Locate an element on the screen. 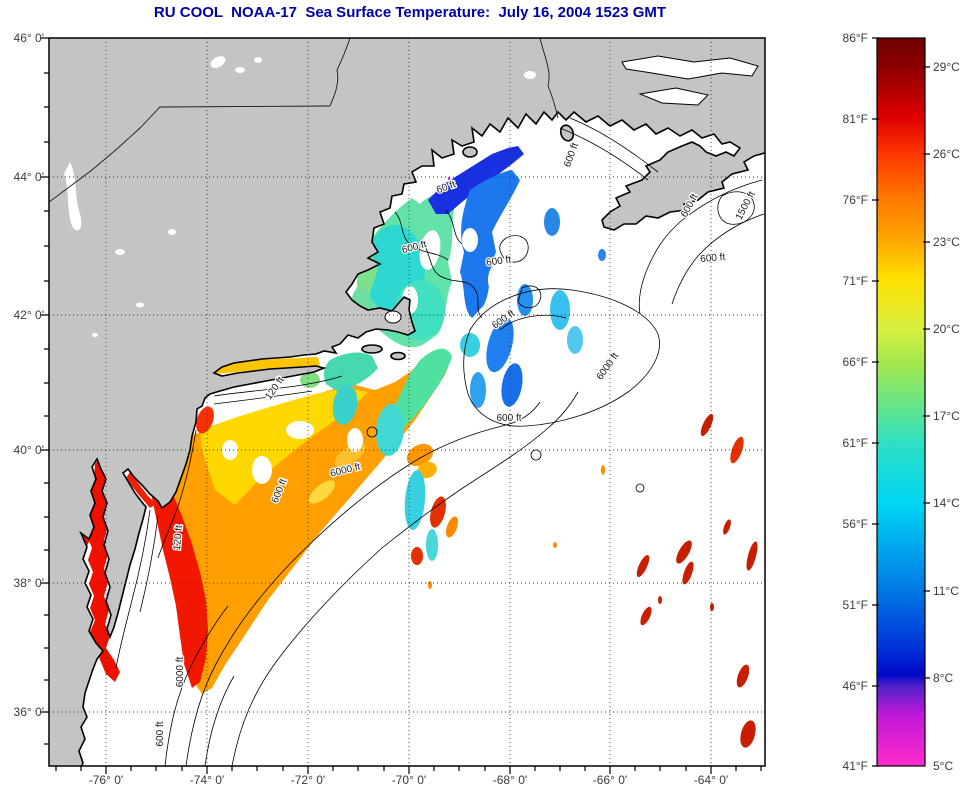 The height and width of the screenshot is (793, 968). colorbar-f-label: 51°F is located at coordinates (855, 605).